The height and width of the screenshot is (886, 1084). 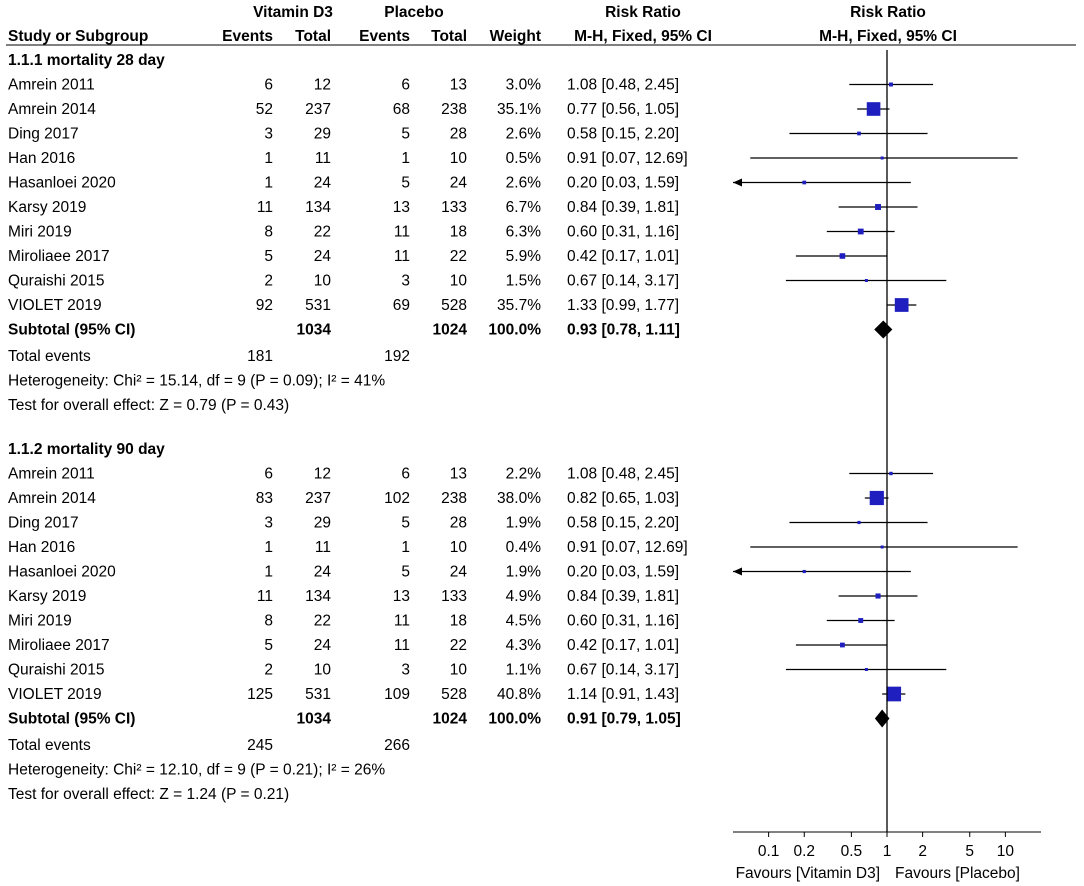 I want to click on header-vitamin-d3: Vitamin D3, so click(x=293, y=12).